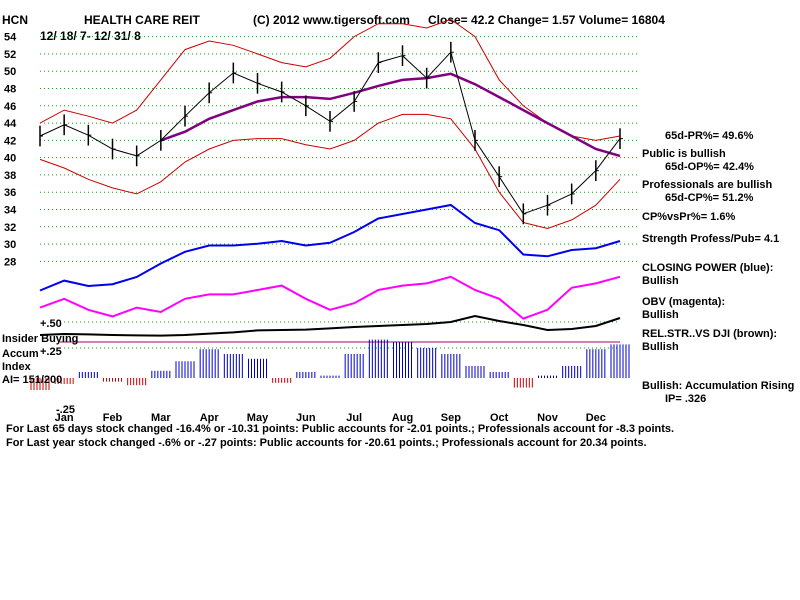  I want to click on cp-vs-pr: CP%vsPr%= 1.6%, so click(689, 217).